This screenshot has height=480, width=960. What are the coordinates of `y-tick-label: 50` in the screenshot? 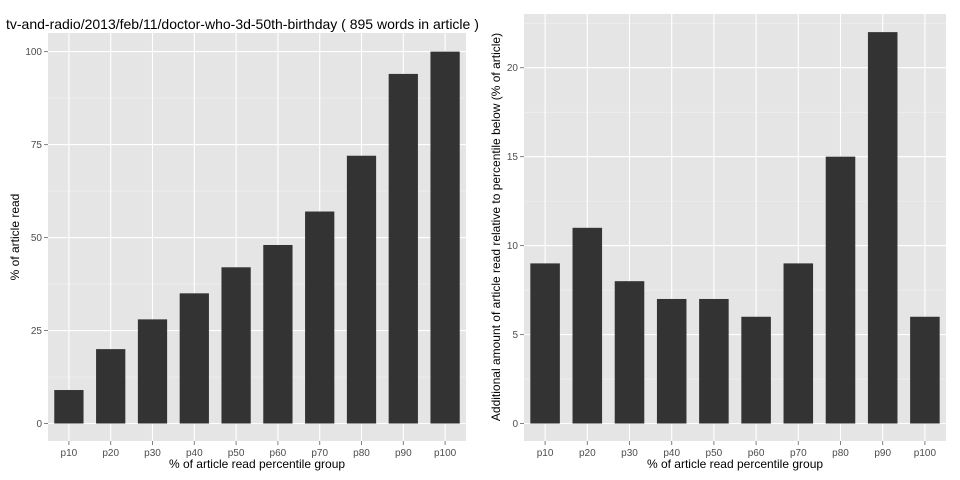 It's located at (37, 238).